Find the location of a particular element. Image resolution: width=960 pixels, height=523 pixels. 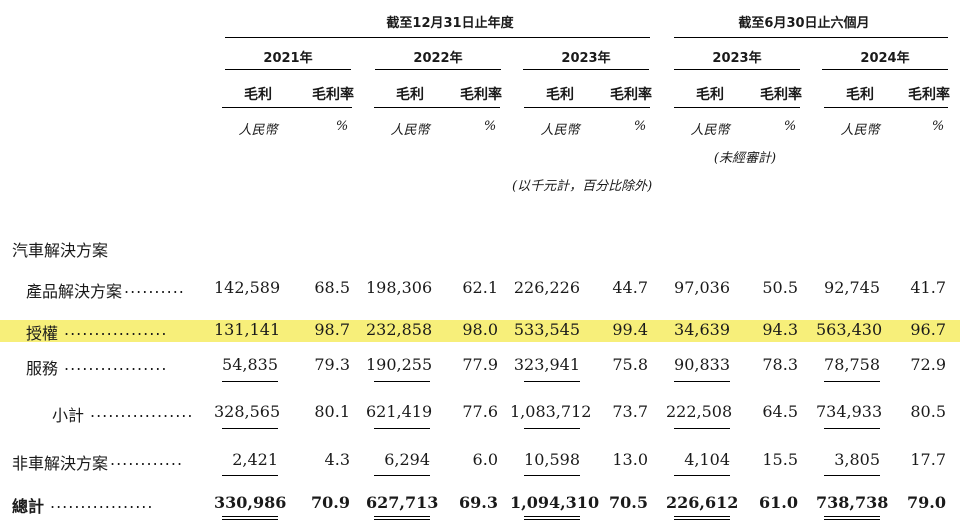

table-cell-3-3: 77.6 is located at coordinates (480, 411).